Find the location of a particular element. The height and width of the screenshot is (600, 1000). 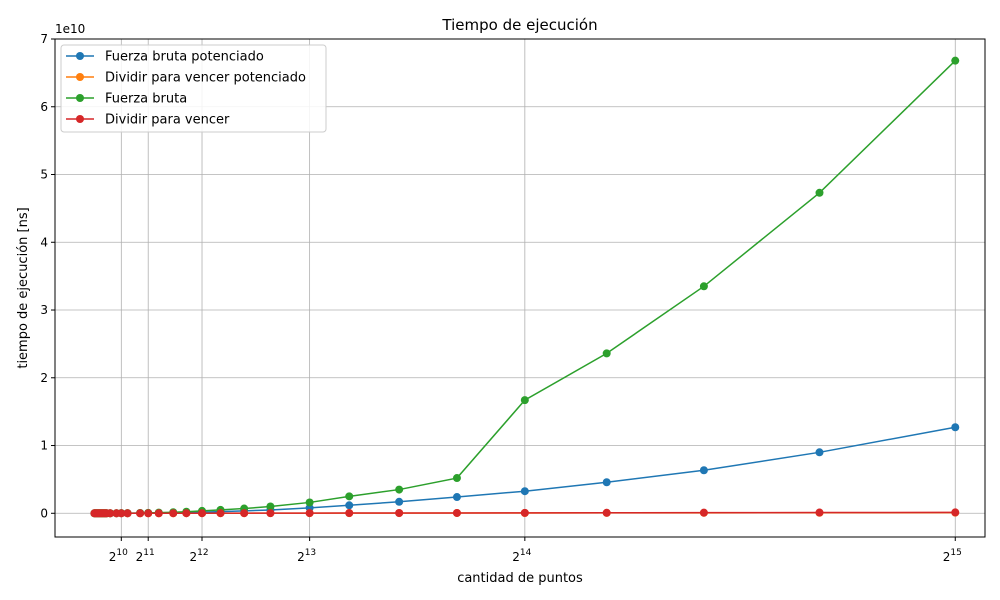

y-tick-label: 0 is located at coordinates (44, 513).